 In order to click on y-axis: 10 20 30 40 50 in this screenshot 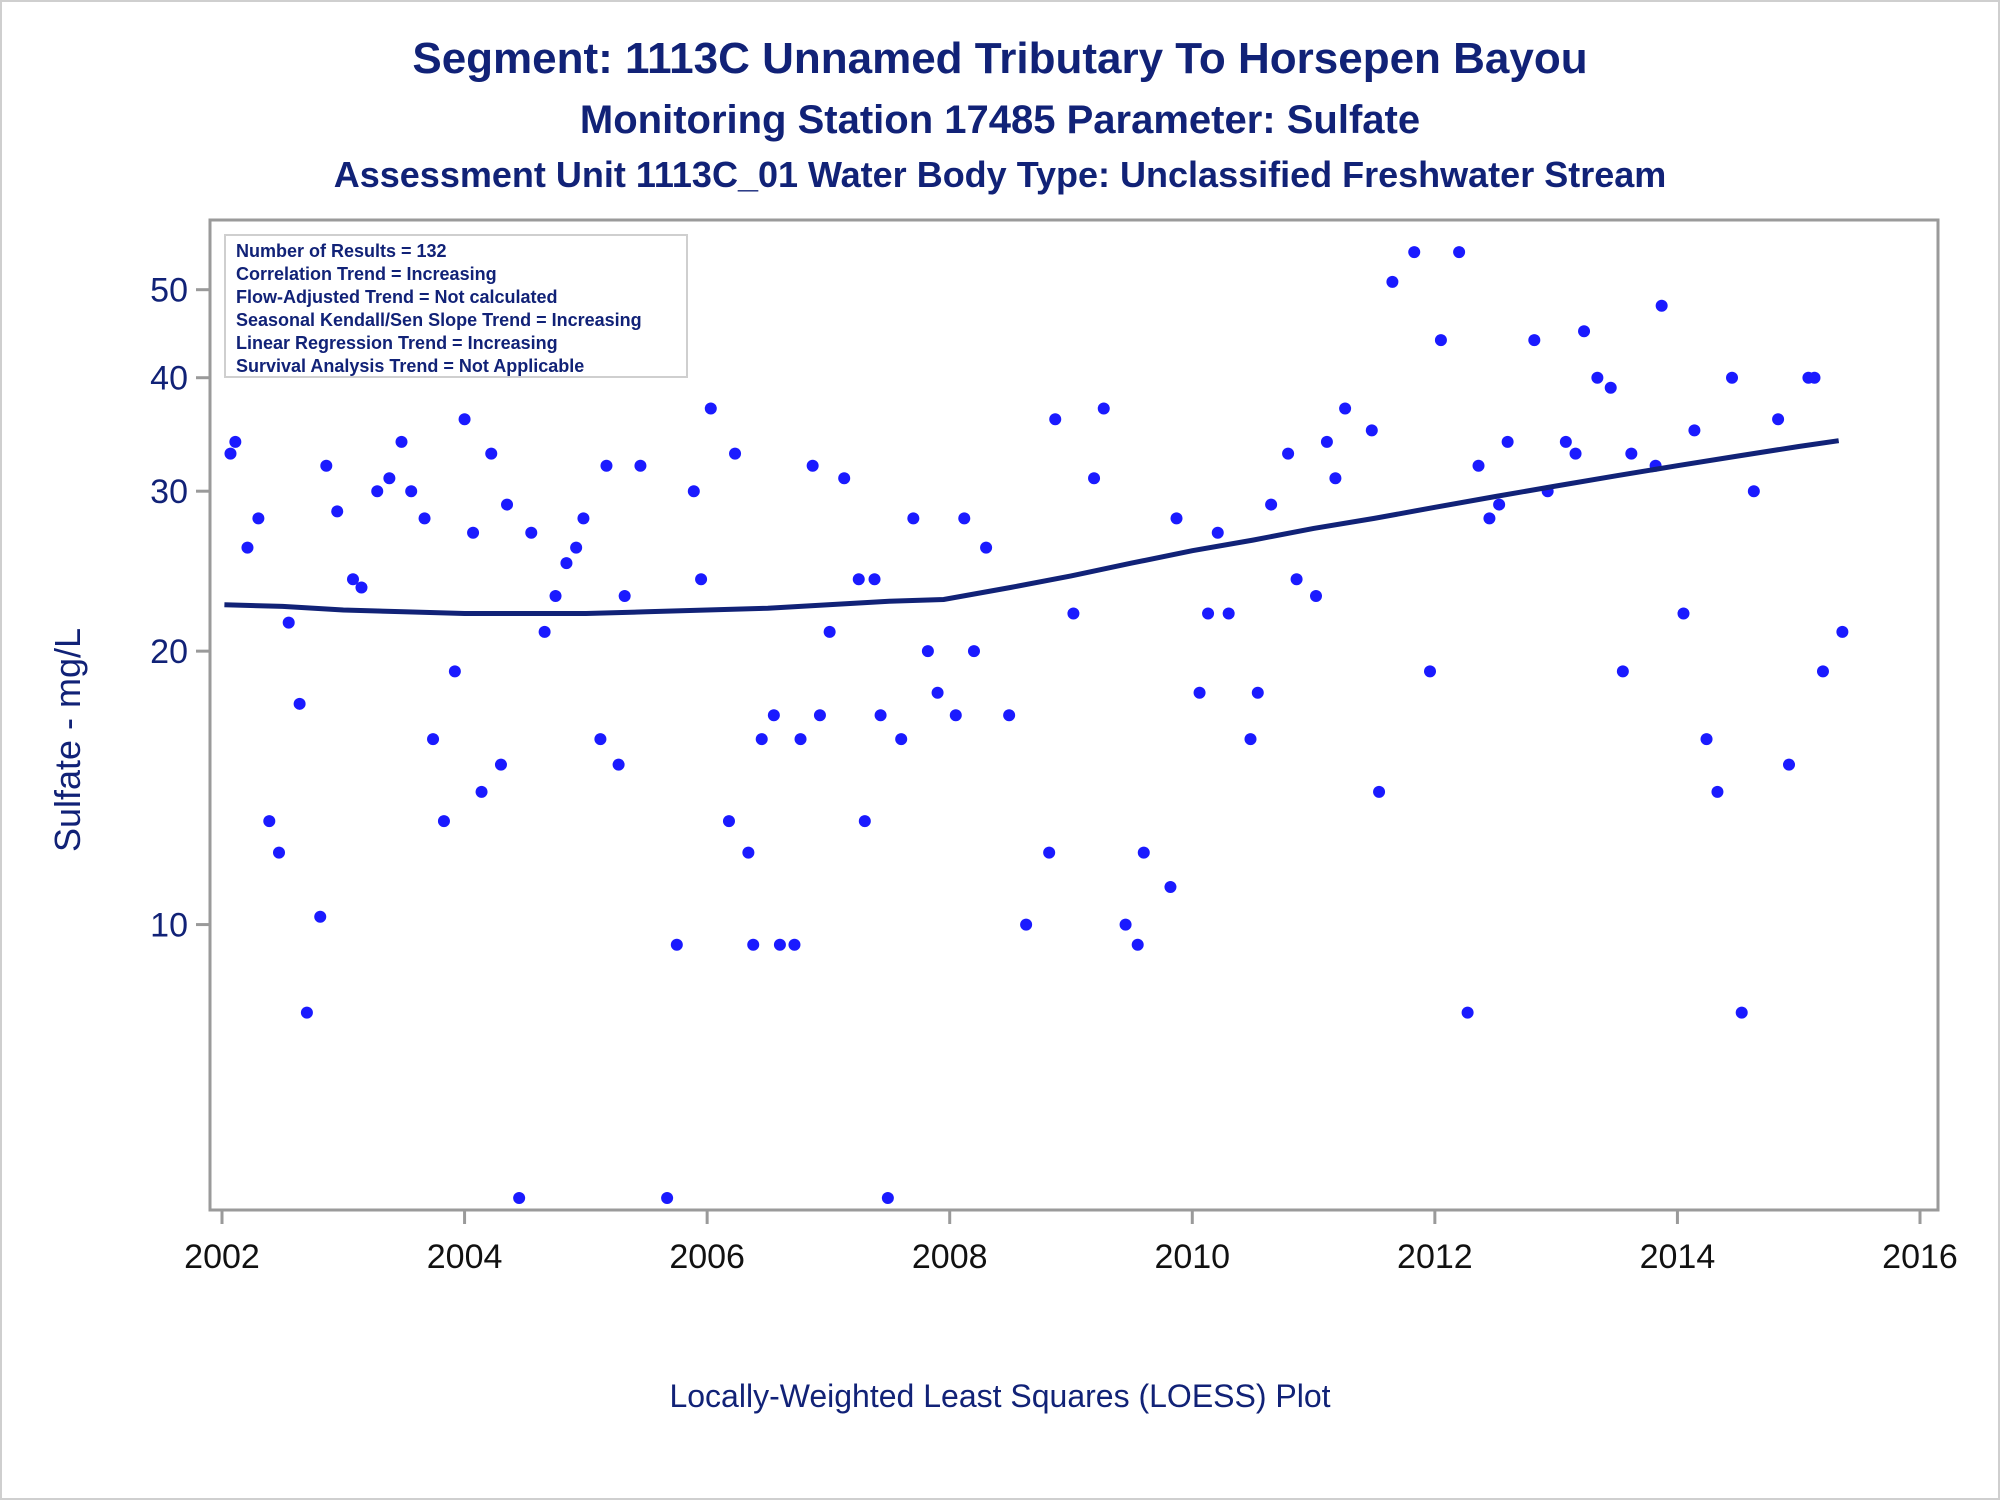, I will do `click(180, 608)`.